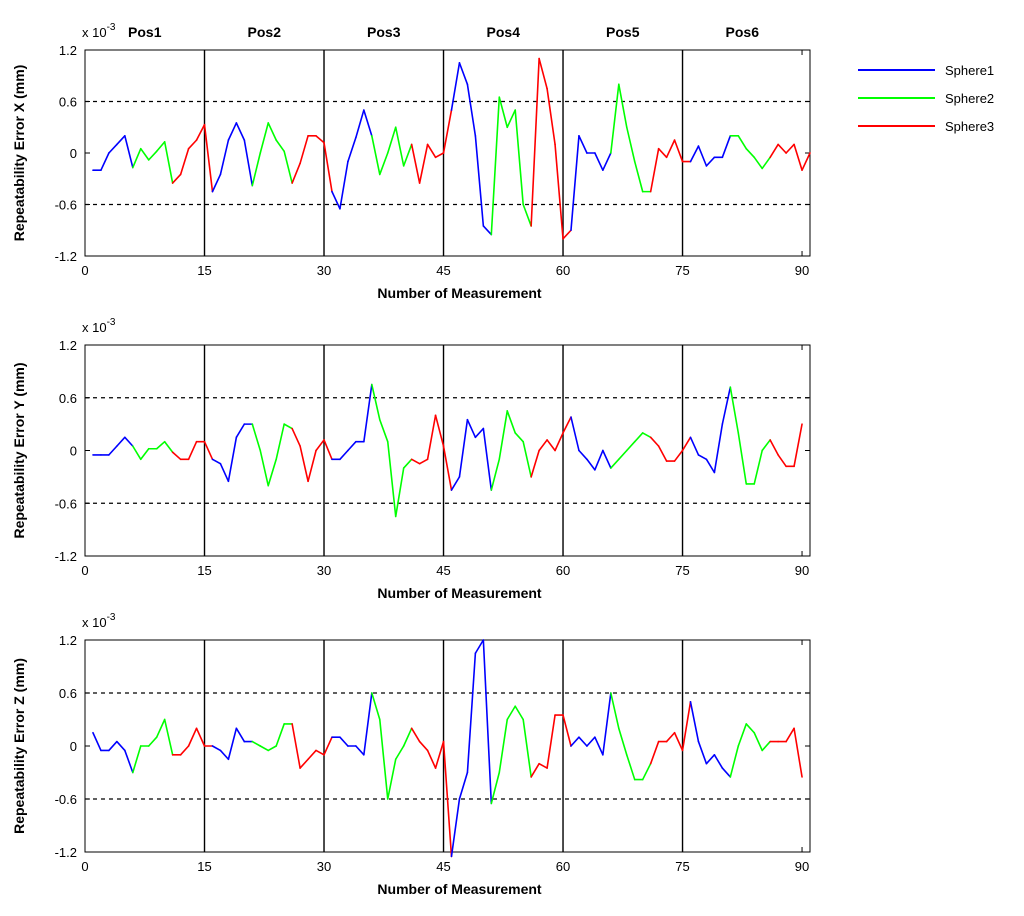  Describe the element at coordinates (324, 866) in the screenshot. I see `x-tick-label: 30` at that location.